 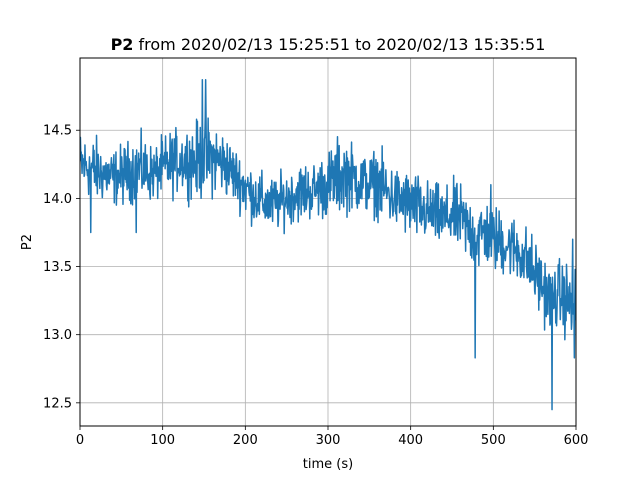 I want to click on x-tick-label: 500, so click(x=493, y=440).